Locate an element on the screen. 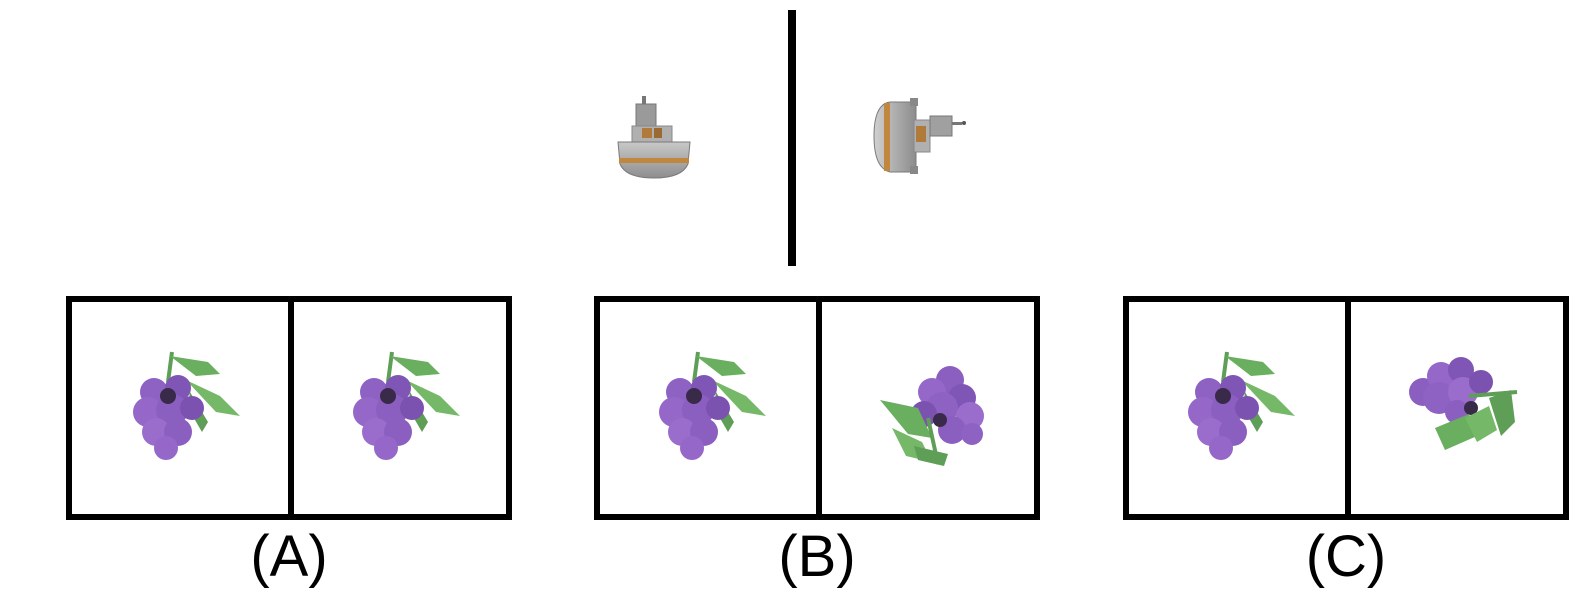 The image size is (1584, 606). option-b-right-panel is located at coordinates (930, 408).